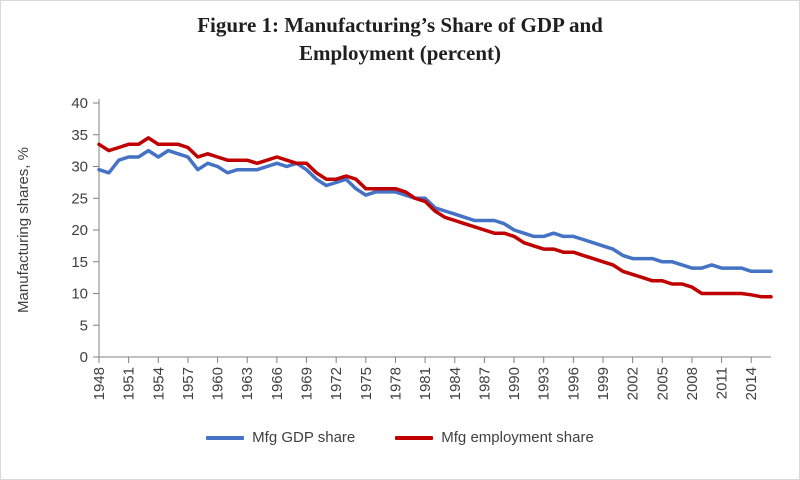  Describe the element at coordinates (79, 230) in the screenshot. I see `y-tick-label: 20` at that location.